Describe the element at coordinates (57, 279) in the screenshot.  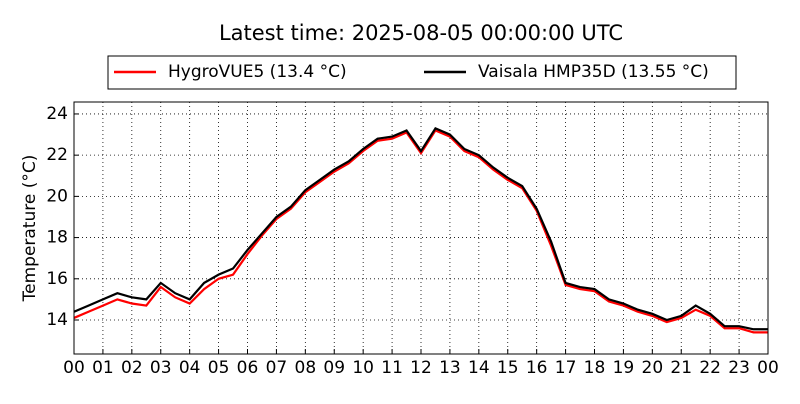
I see `y-tick-label: 16` at that location.